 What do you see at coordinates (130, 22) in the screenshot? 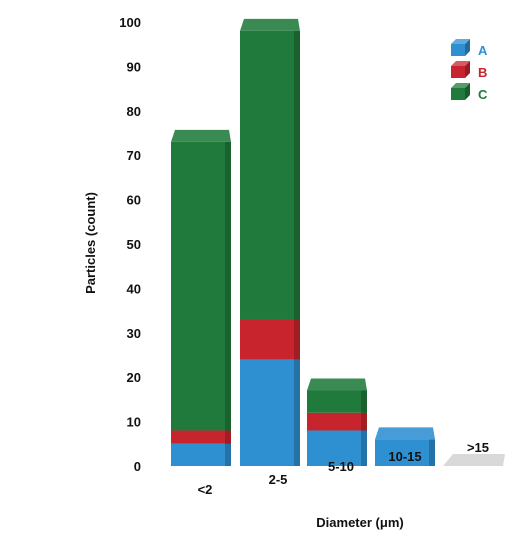
I see `y-tick-label: 100` at bounding box center [130, 22].